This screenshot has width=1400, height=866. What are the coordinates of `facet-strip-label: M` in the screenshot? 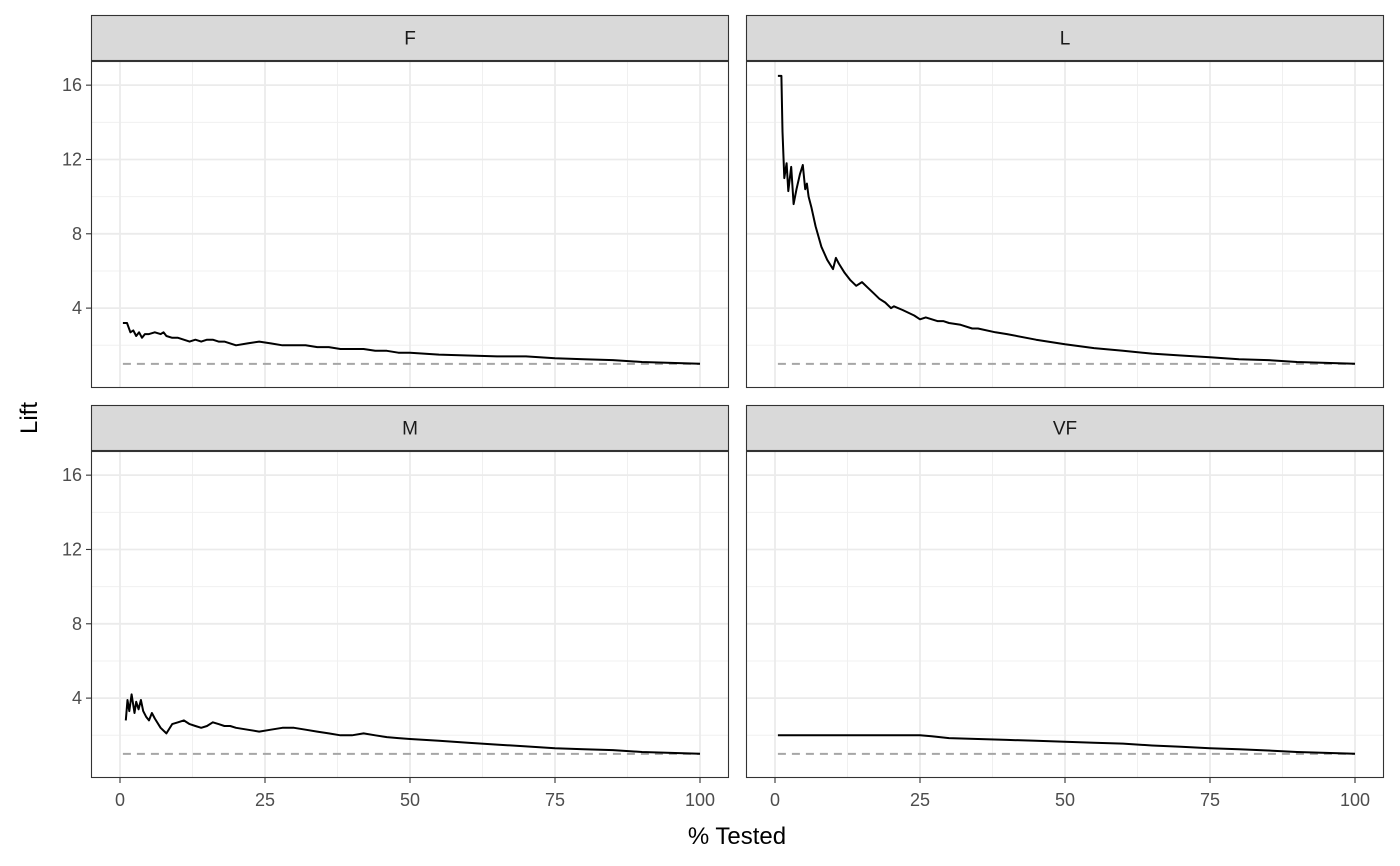 It's located at (410, 429).